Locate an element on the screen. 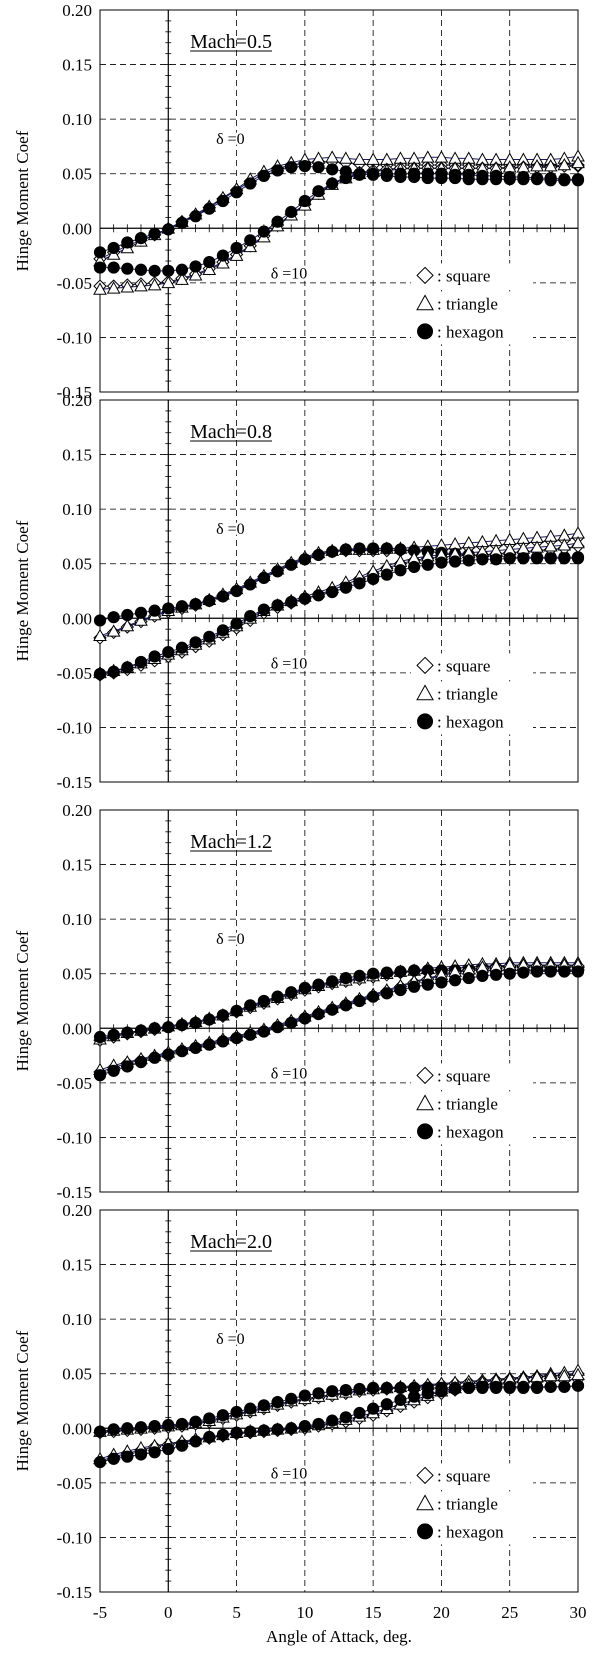  annotation-delta-10: δ =10 is located at coordinates (289, 663).